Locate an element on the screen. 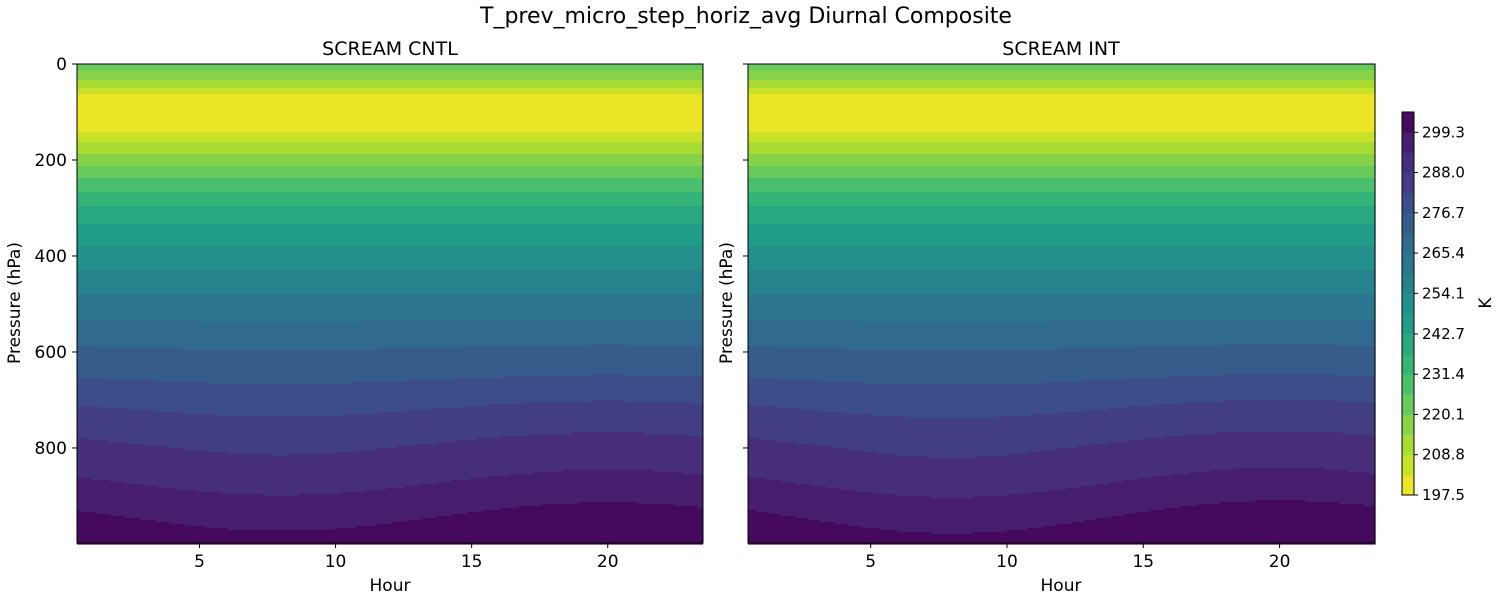  x-axis-label: Hour is located at coordinates (390, 586).